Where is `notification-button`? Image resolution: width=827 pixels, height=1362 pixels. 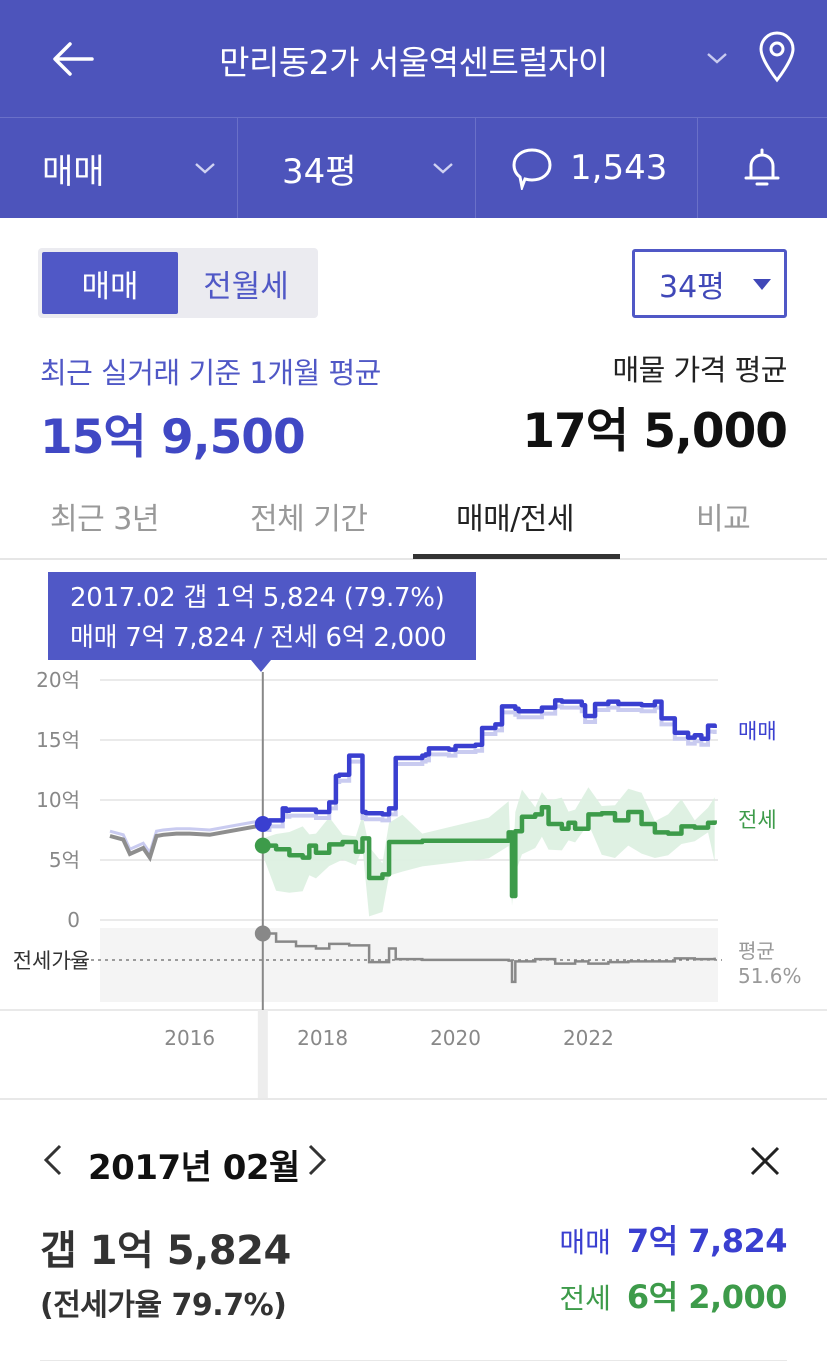
notification-button is located at coordinates (762, 168).